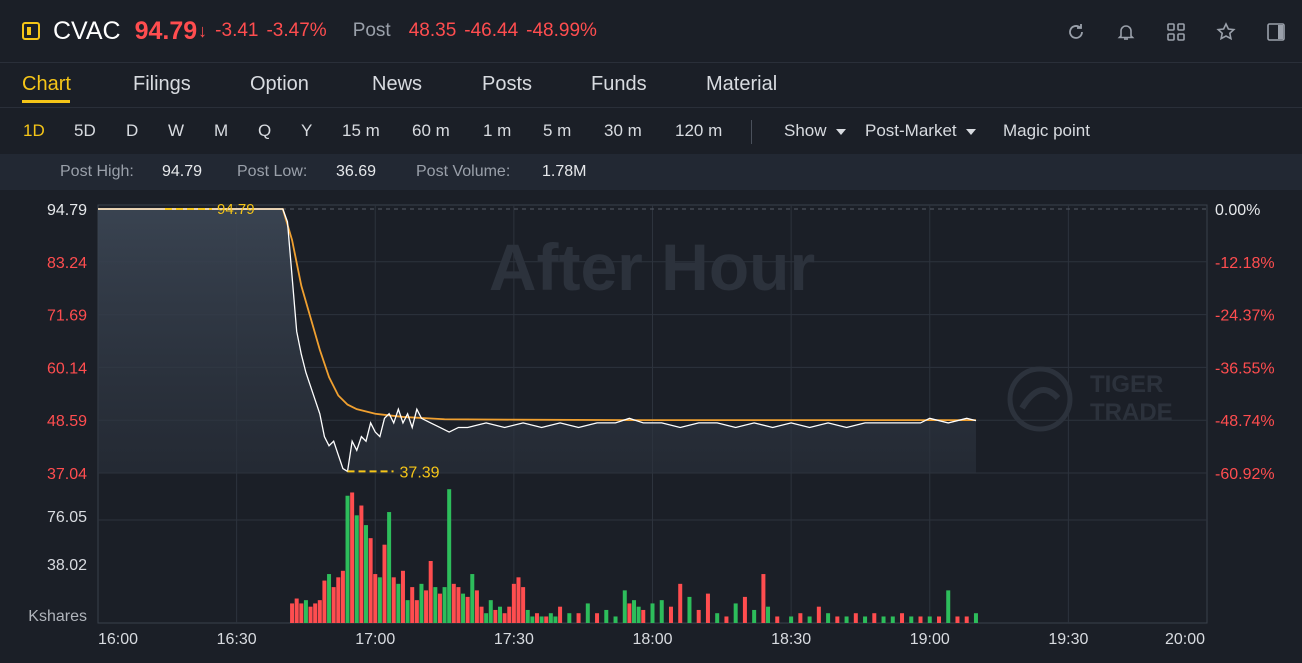 Image resolution: width=1302 pixels, height=663 pixels. Describe the element at coordinates (162, 84) in the screenshot. I see `tab-filings: Filings` at that location.